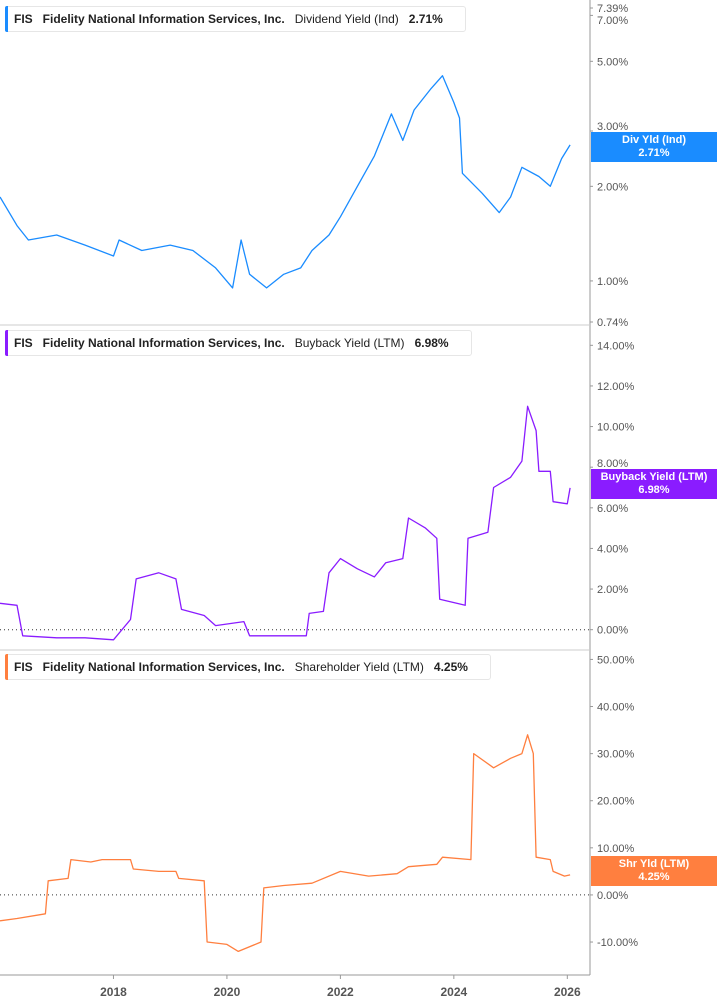 The image size is (717, 1005). Describe the element at coordinates (616, 708) in the screenshot. I see `y-tick-label: 40.00%` at that location.